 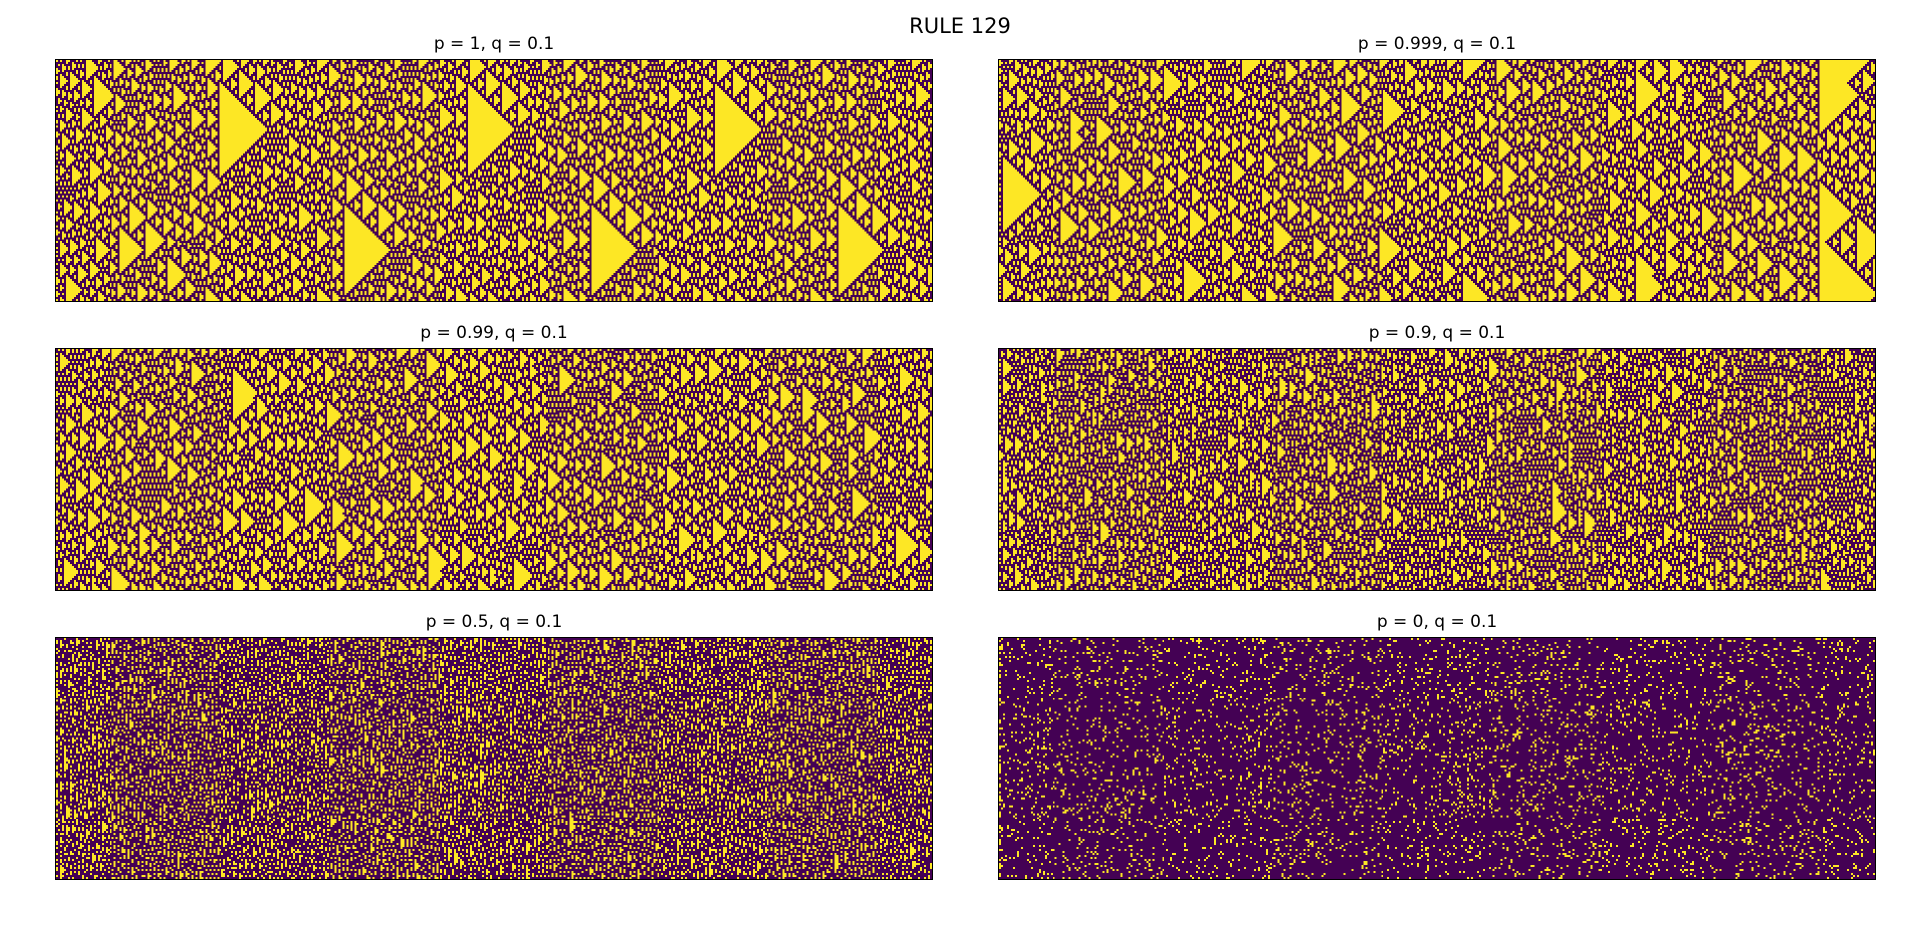 I want to click on panel-p-099: p = 0.99, q = 0.1, so click(x=494, y=457).